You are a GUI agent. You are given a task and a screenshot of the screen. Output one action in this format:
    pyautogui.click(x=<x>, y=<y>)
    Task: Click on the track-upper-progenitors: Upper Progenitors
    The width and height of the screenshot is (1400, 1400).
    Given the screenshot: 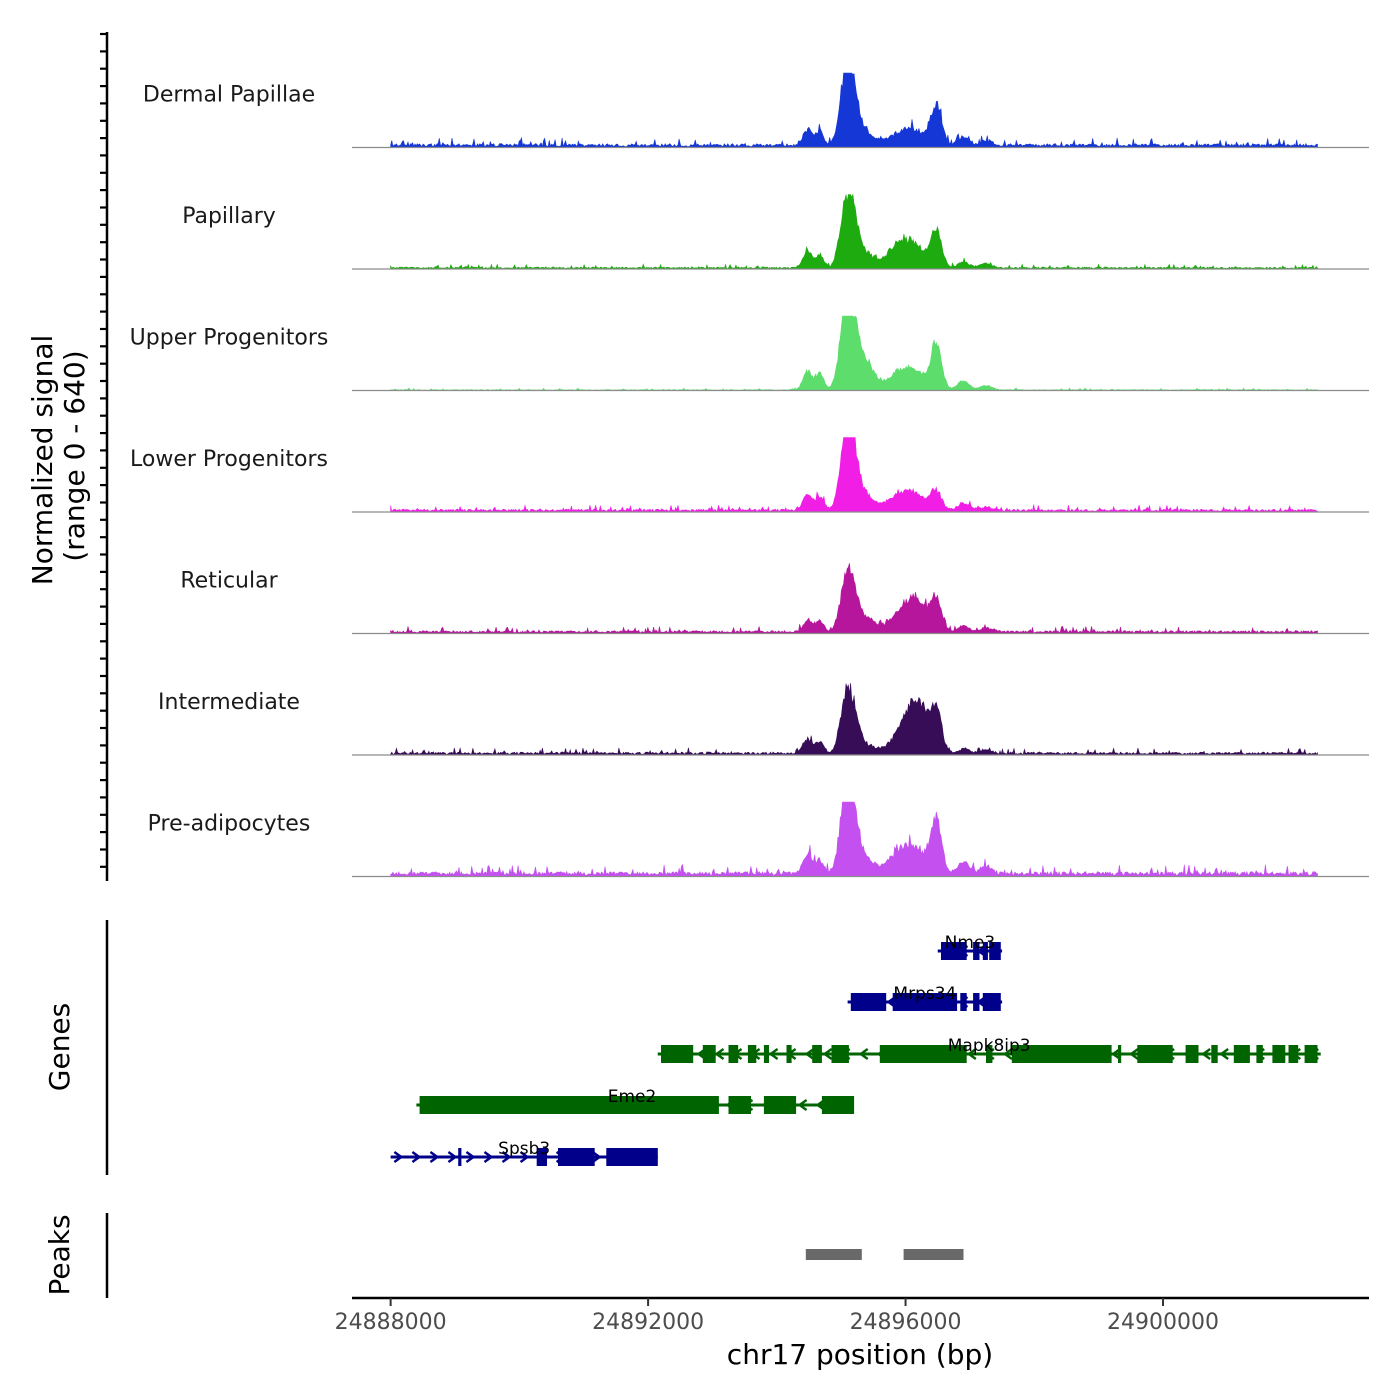 What is the action you would take?
    pyautogui.click(x=749, y=353)
    